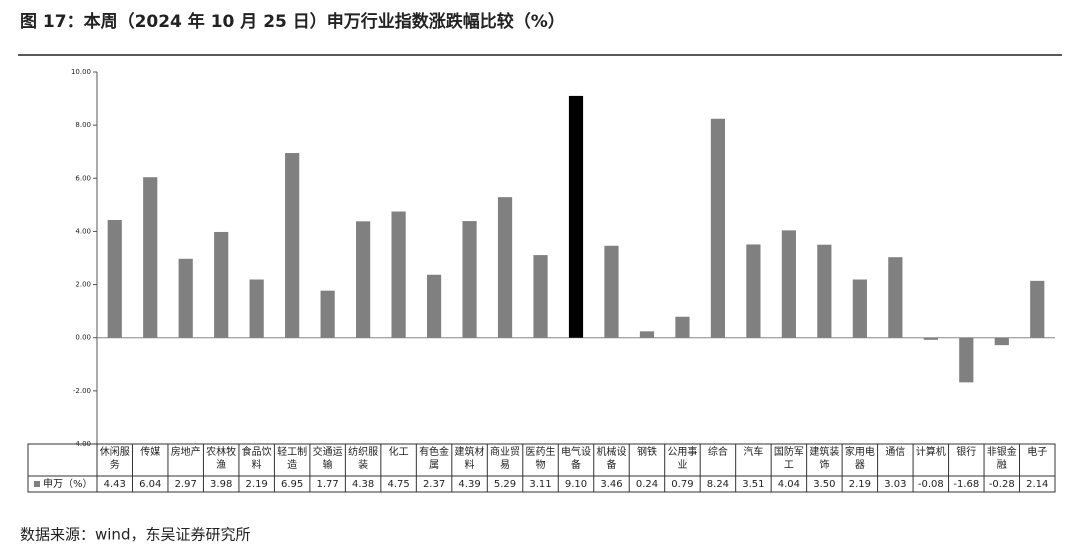 The height and width of the screenshot is (550, 1080). I want to click on value-label: -1.68, so click(966, 484).